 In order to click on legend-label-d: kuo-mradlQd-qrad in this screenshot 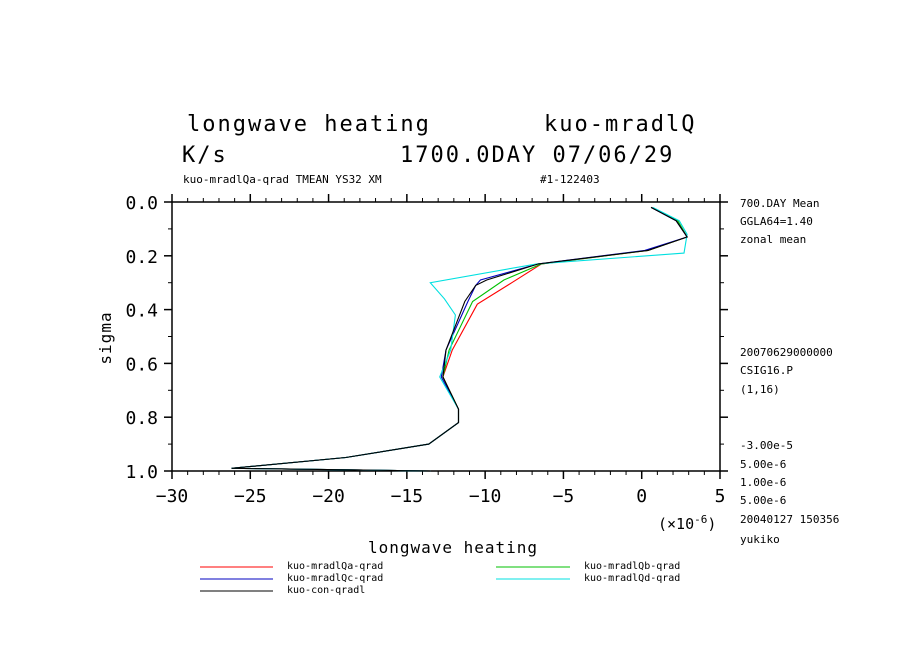, I will do `click(632, 578)`.